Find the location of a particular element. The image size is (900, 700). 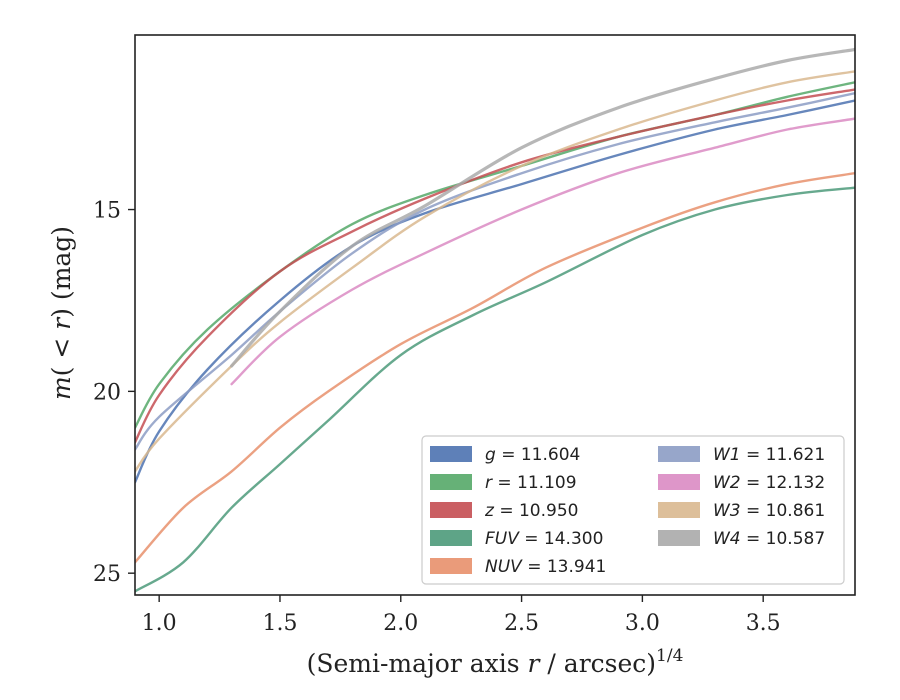

x-tick-label: 3.5 is located at coordinates (763, 623).